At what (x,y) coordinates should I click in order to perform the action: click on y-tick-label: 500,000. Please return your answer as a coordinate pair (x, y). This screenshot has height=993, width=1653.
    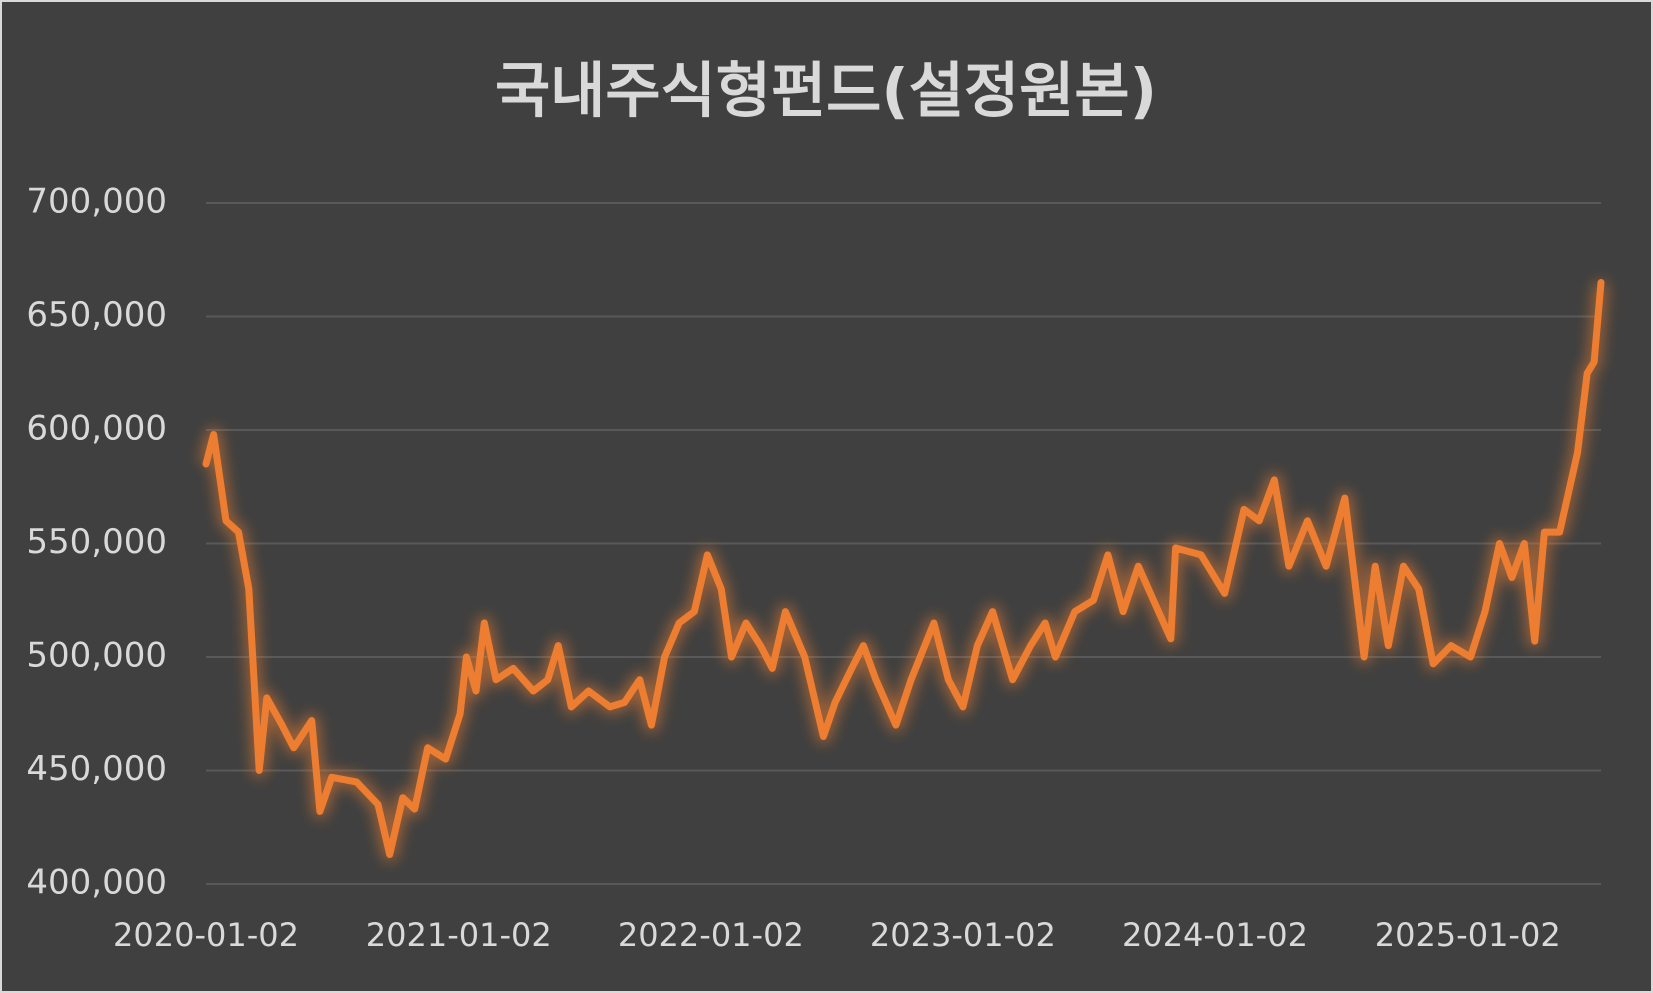
    Looking at the image, I should click on (96, 656).